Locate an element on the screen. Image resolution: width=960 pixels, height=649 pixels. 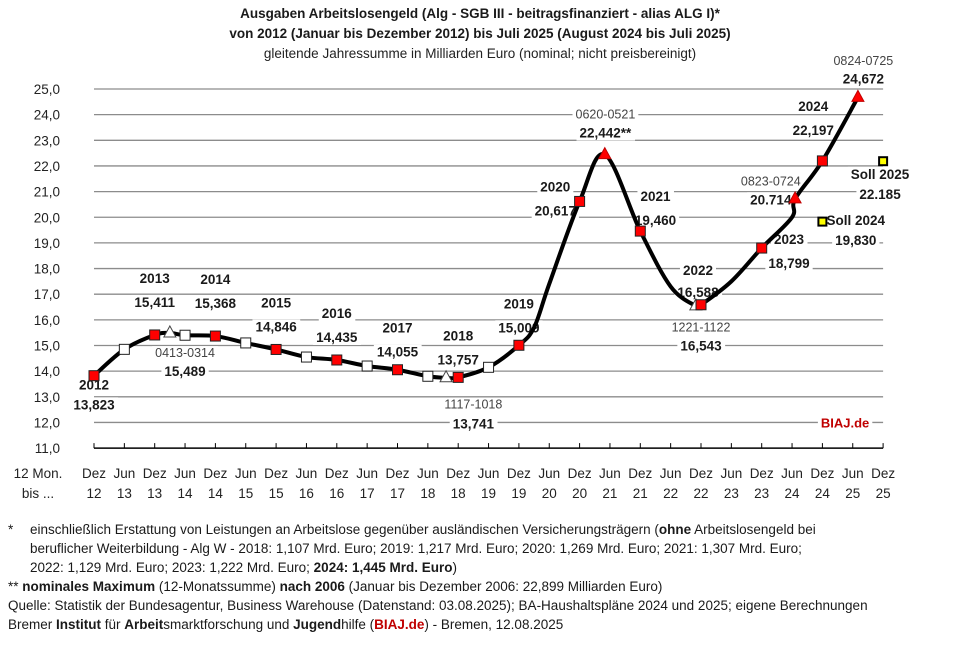
annual-value-label: 14,435 is located at coordinates (337, 337).